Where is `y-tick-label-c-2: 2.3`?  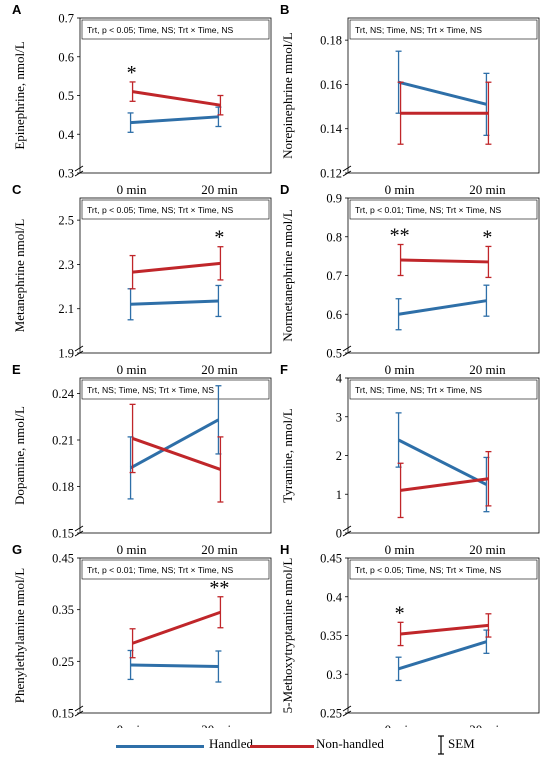 y-tick-label-c-2: 2.3 is located at coordinates (66, 265).